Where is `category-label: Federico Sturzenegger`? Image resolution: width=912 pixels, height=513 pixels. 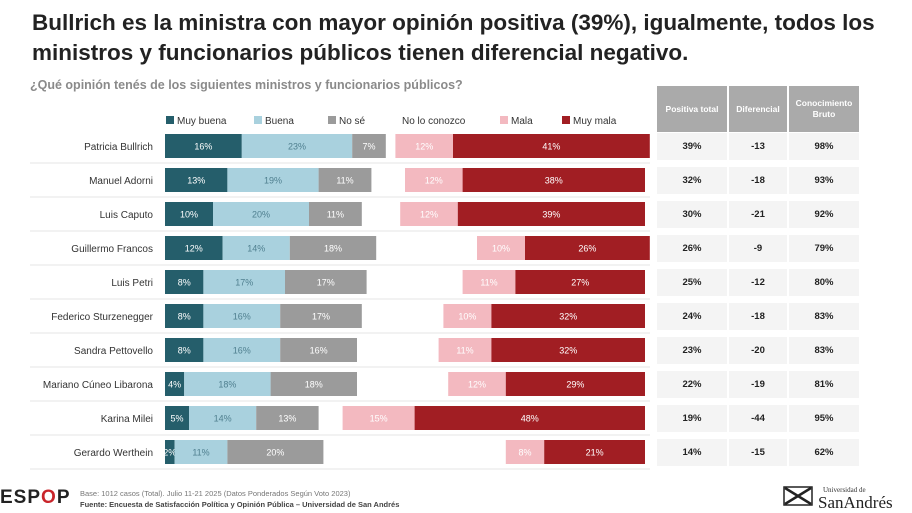 category-label: Federico Sturzenegger is located at coordinates (102, 317).